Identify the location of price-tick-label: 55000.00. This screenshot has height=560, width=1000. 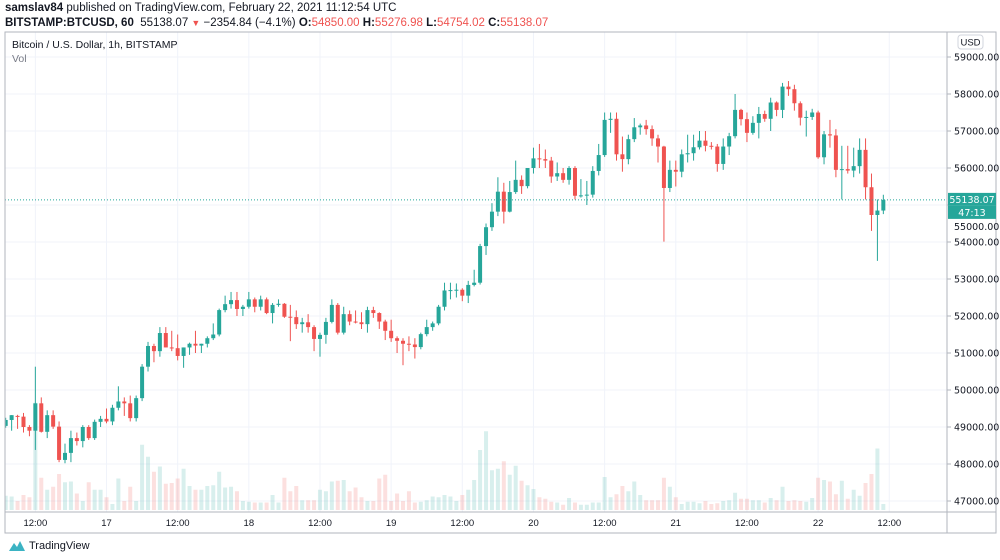
(976, 227).